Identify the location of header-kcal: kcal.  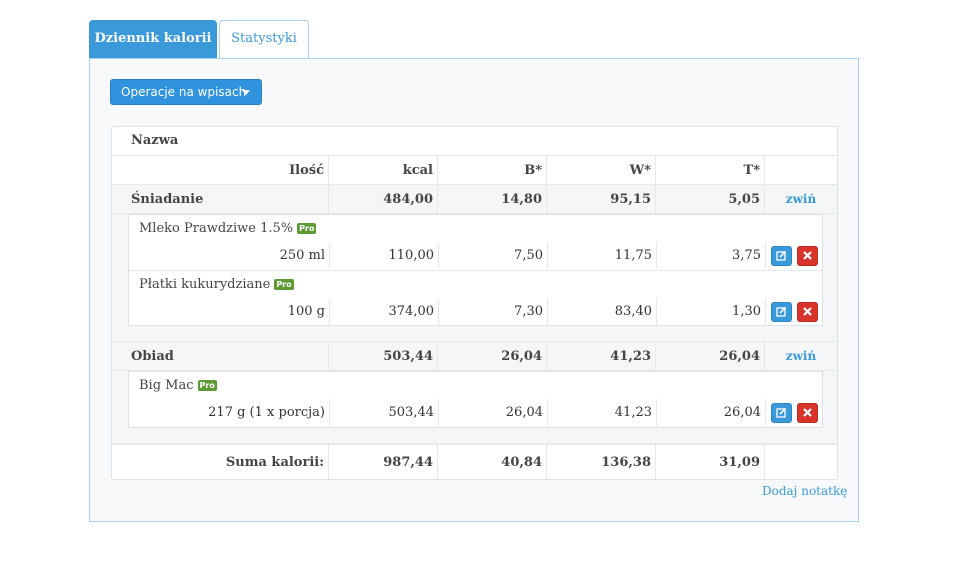
(382, 170).